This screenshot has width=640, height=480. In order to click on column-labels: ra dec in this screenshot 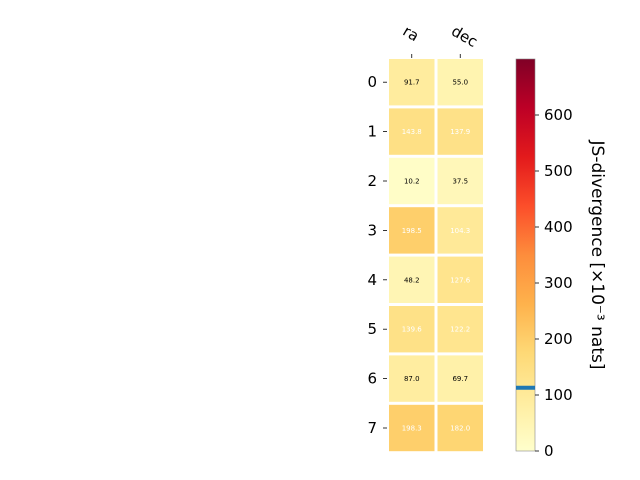, I will do `click(440, 40)`.